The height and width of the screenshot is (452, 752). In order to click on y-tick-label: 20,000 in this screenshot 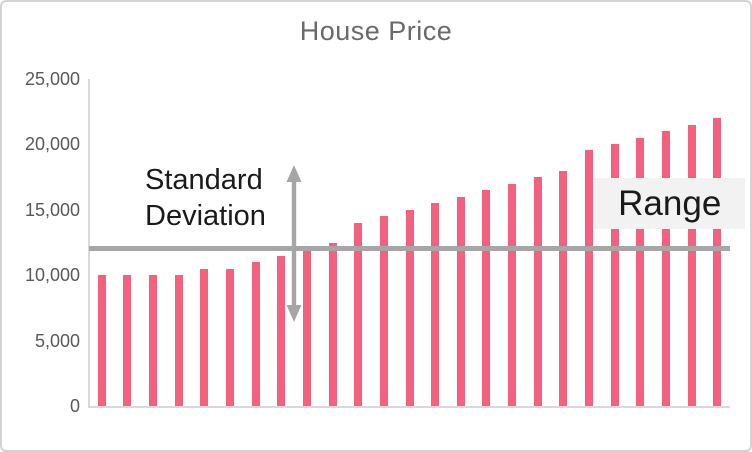, I will do `click(52, 144)`.